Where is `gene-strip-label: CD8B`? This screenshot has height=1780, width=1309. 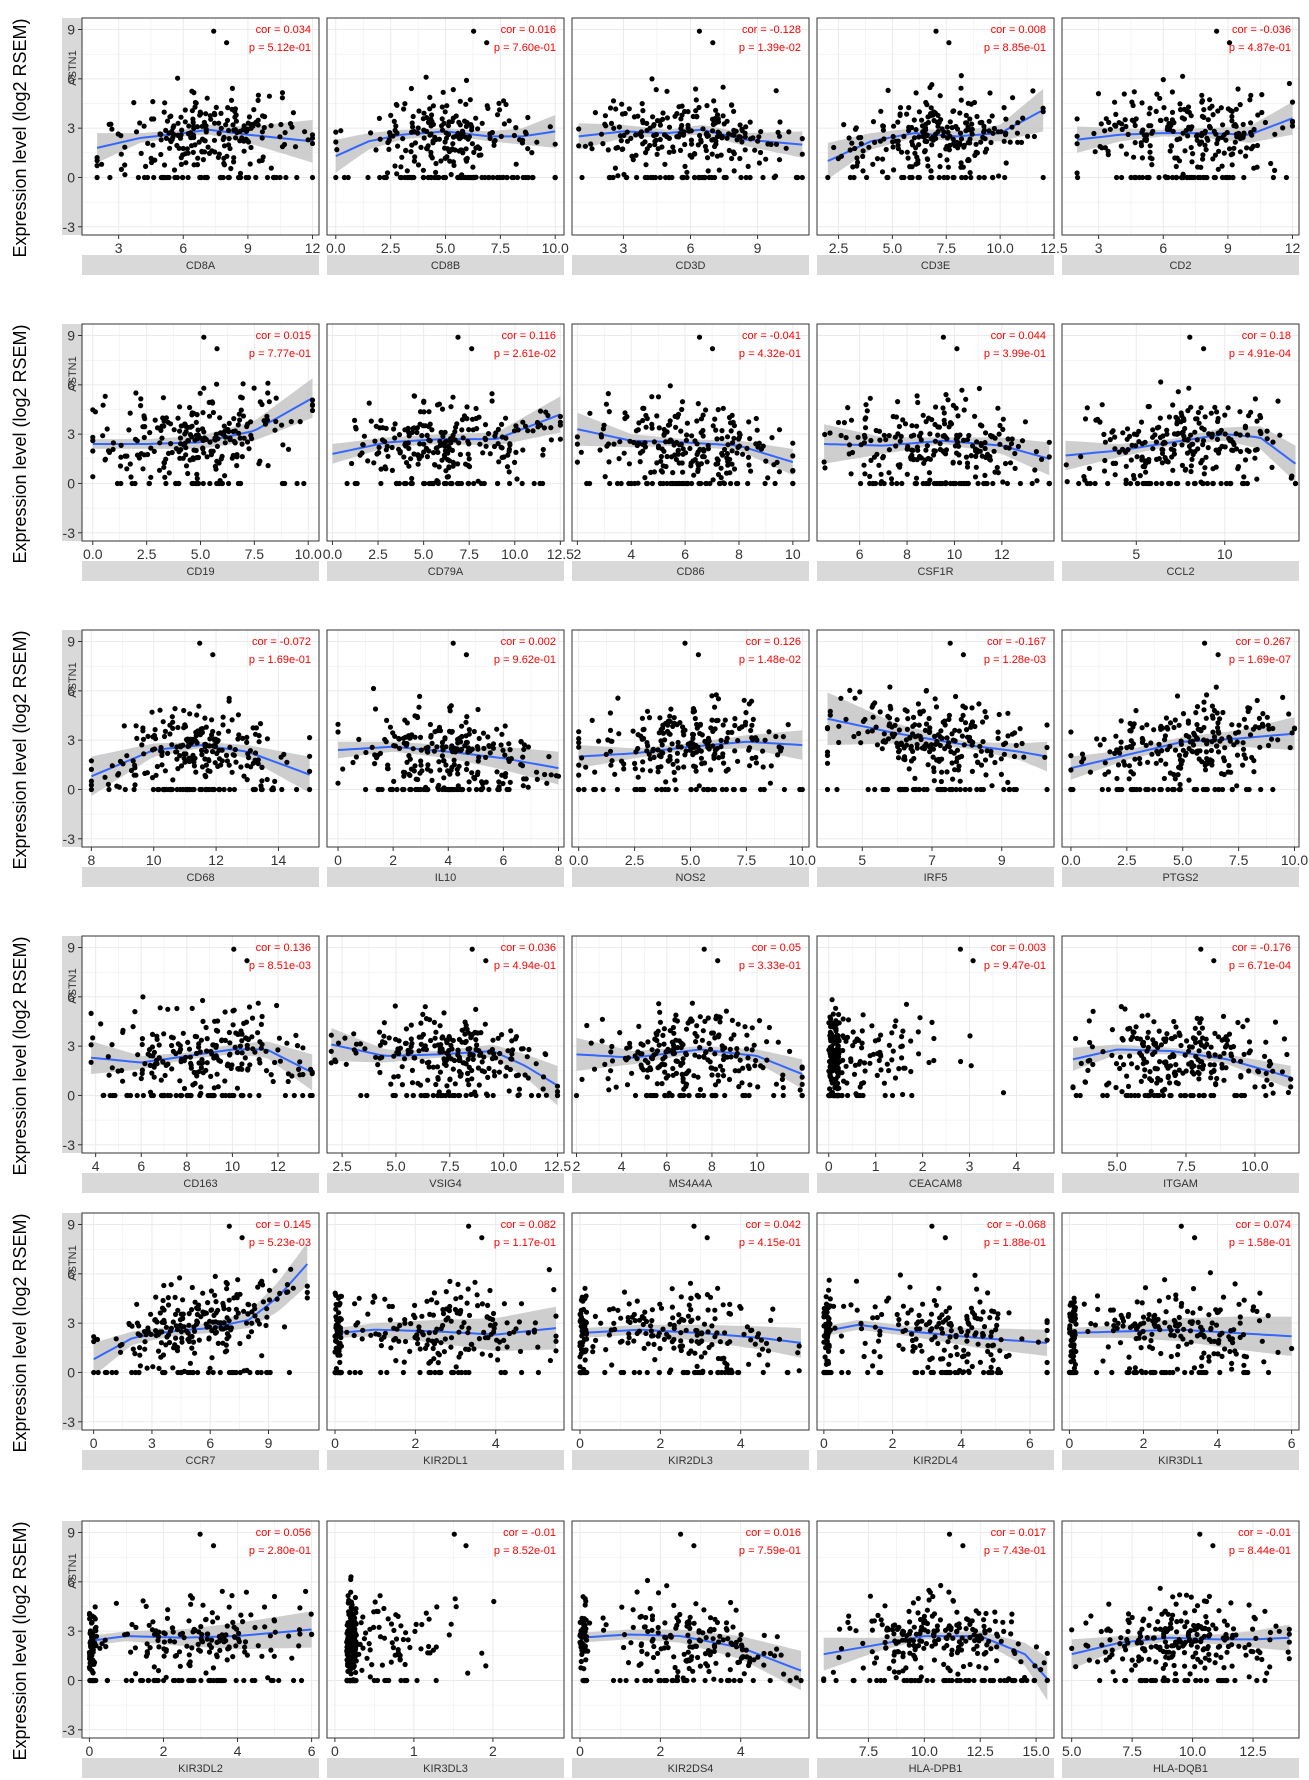
gene-strip-label: CD8B is located at coordinates (445, 266).